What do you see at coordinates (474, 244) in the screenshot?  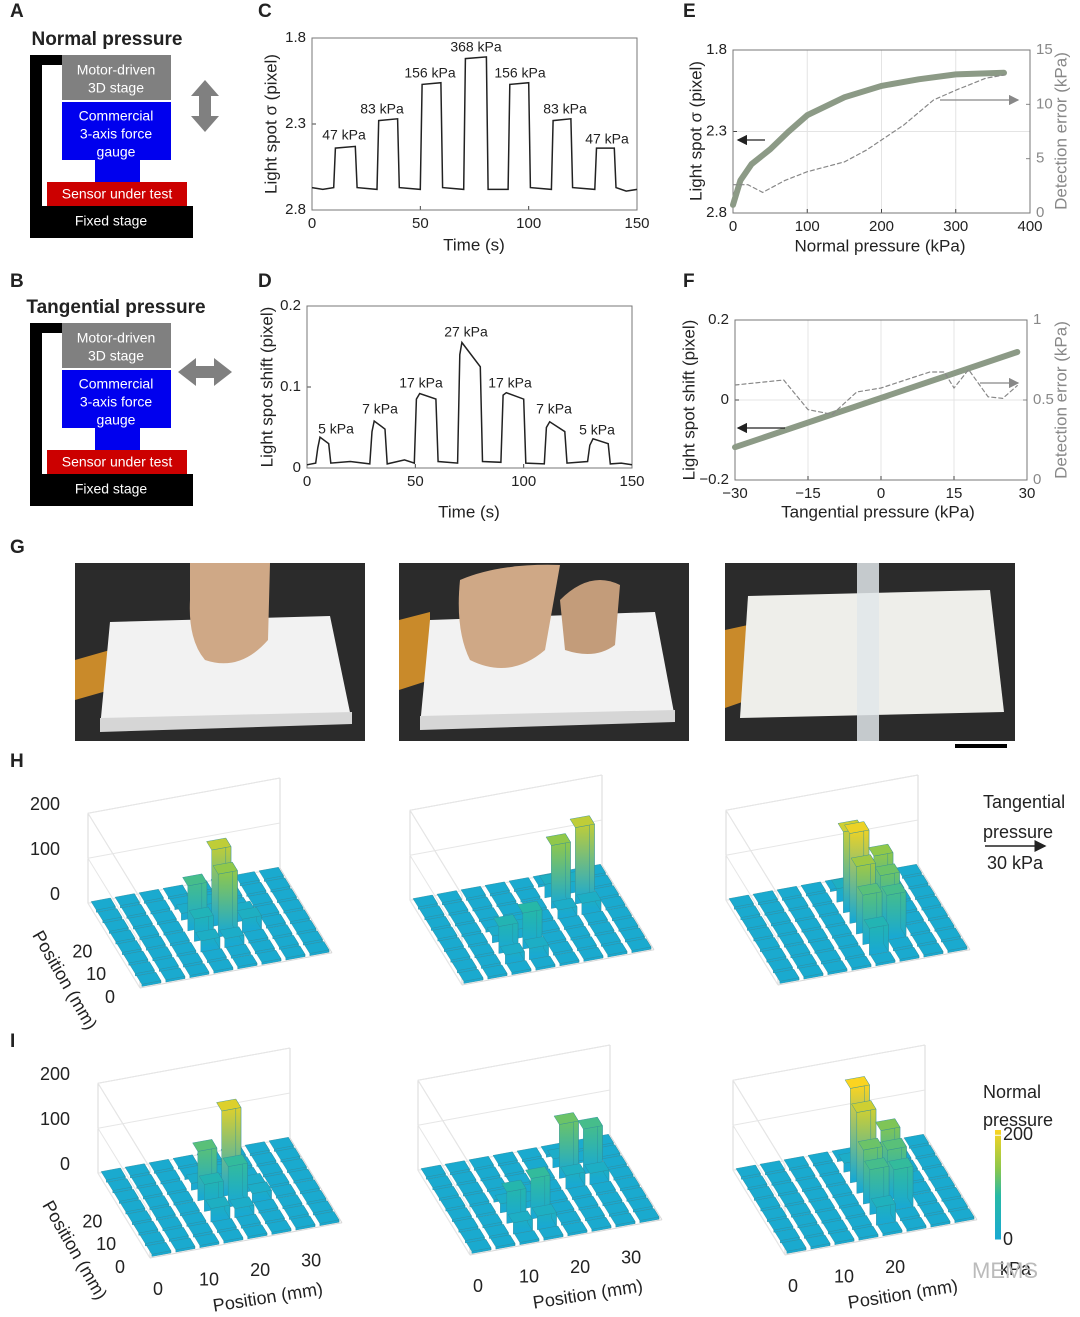 I see `x-axis-label: Time (s)` at bounding box center [474, 244].